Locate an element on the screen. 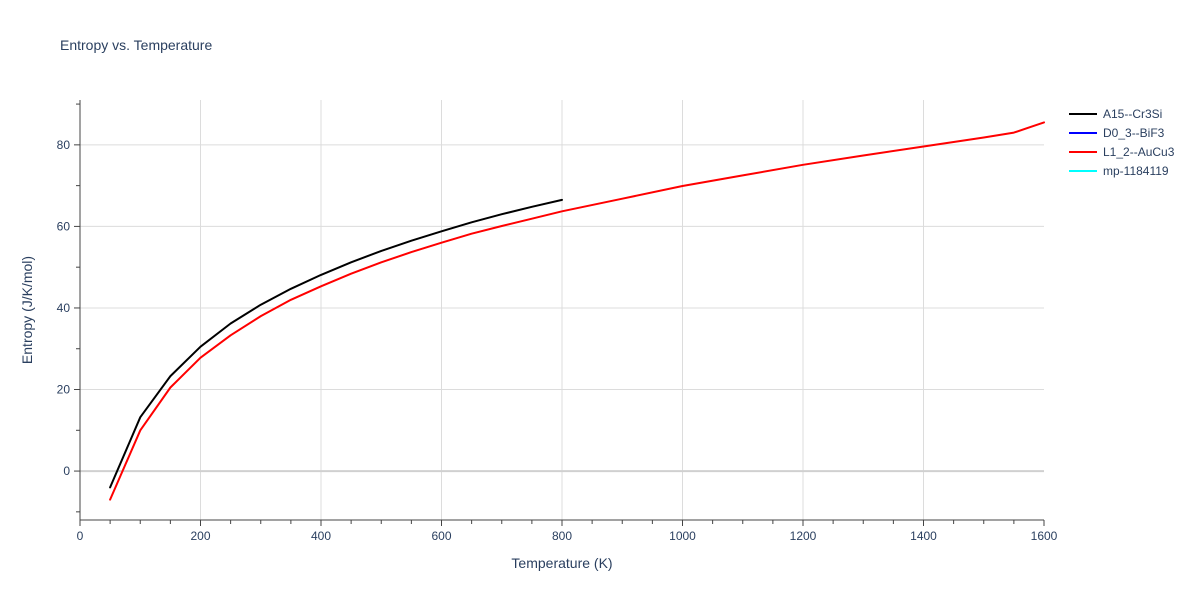 This screenshot has height=600, width=1200. y-tick-label: 40 is located at coordinates (64, 308).